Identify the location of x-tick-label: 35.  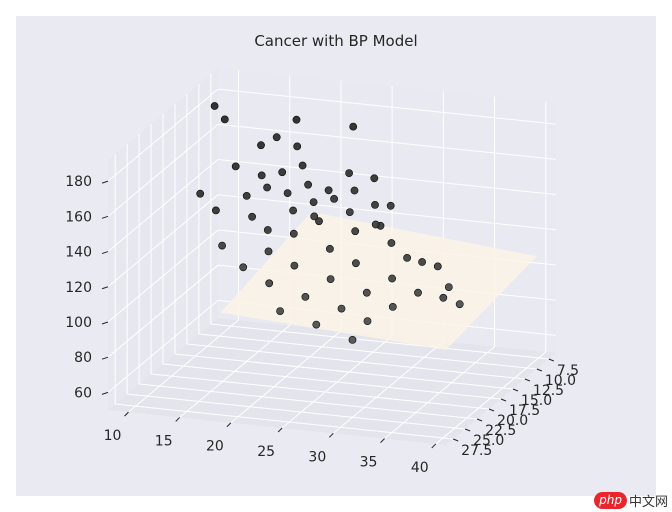
(369, 463).